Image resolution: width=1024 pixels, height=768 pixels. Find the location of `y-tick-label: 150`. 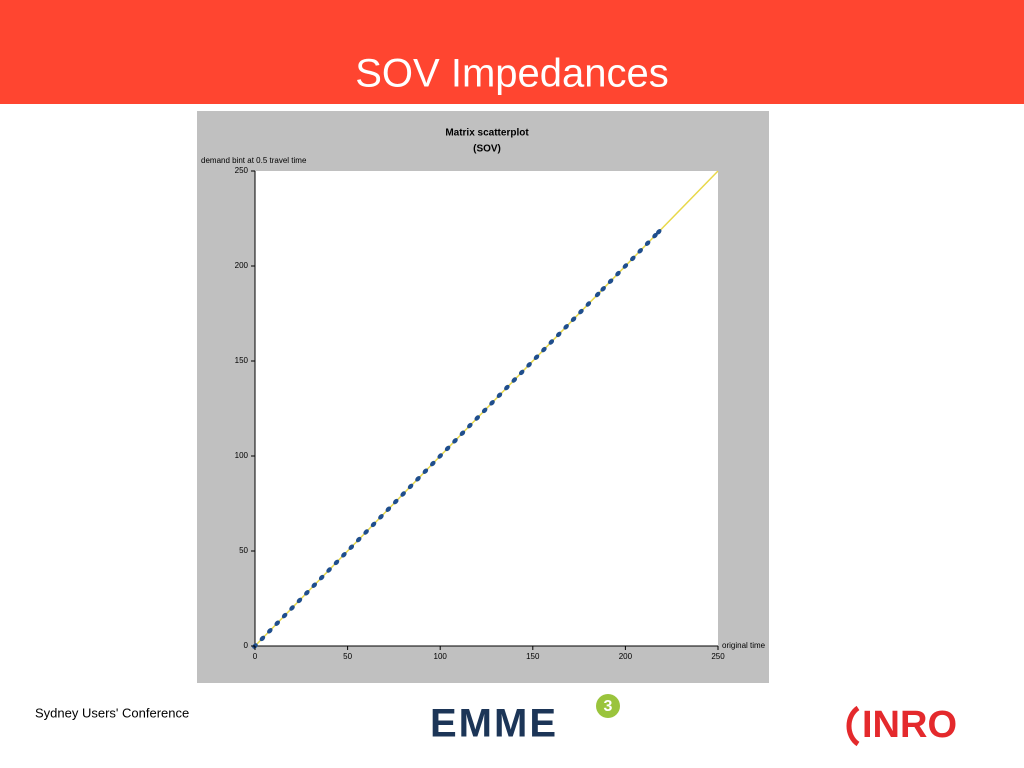

y-tick-label: 150 is located at coordinates (242, 360).